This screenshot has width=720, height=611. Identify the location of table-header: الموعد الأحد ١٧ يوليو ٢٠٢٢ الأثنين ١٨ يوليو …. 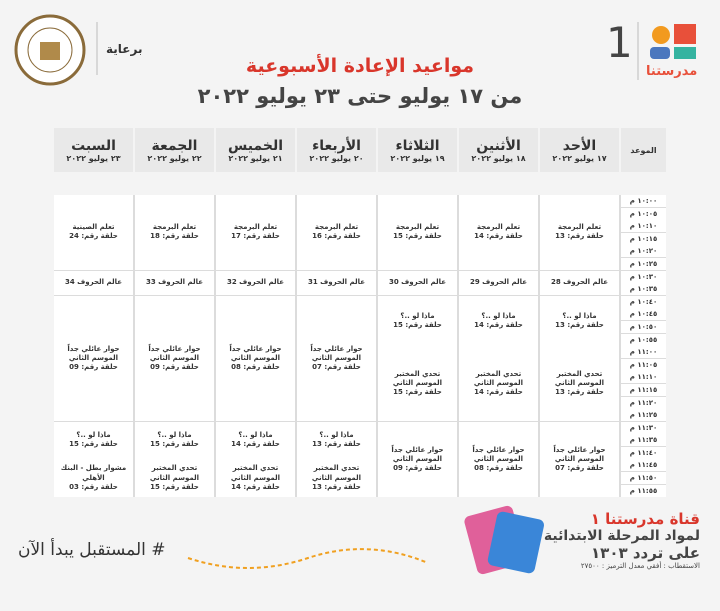
(360, 150).